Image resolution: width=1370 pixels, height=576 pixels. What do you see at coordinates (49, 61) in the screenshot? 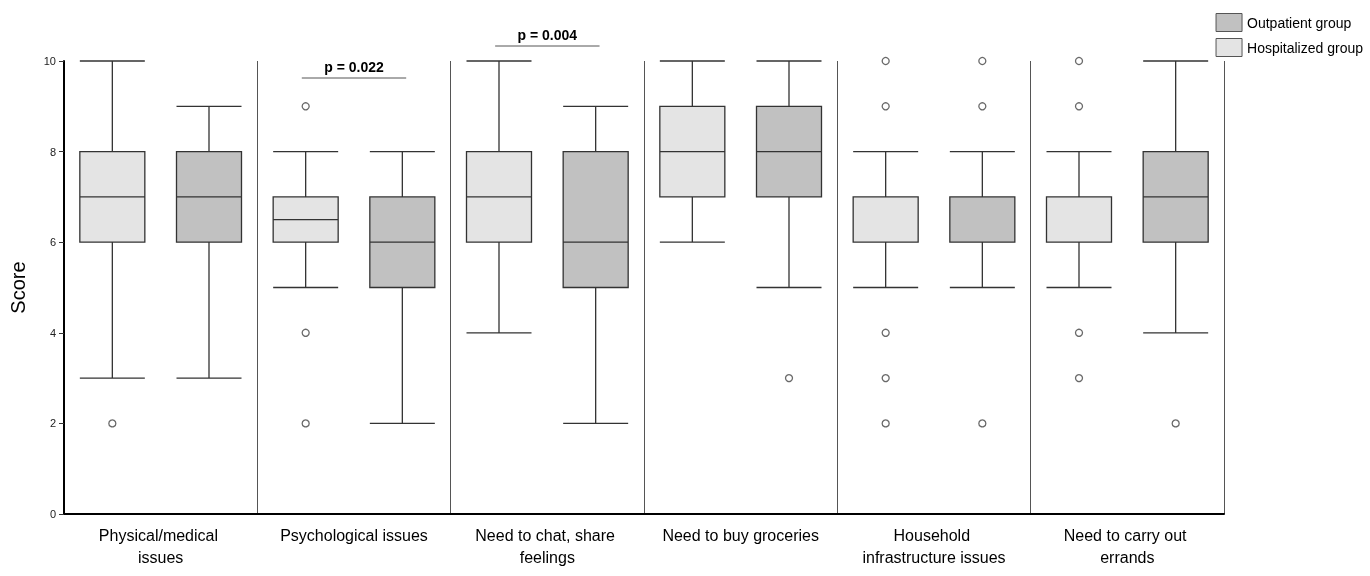
I see `y-tick-label: 10` at bounding box center [49, 61].